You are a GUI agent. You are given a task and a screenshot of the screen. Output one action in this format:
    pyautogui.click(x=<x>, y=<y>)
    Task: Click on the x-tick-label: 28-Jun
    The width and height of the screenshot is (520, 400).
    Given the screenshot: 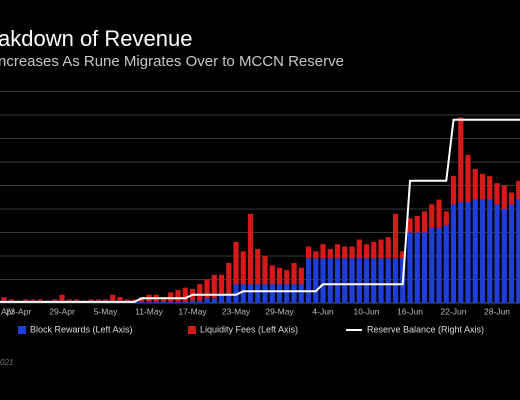 What is the action you would take?
    pyautogui.click(x=497, y=311)
    